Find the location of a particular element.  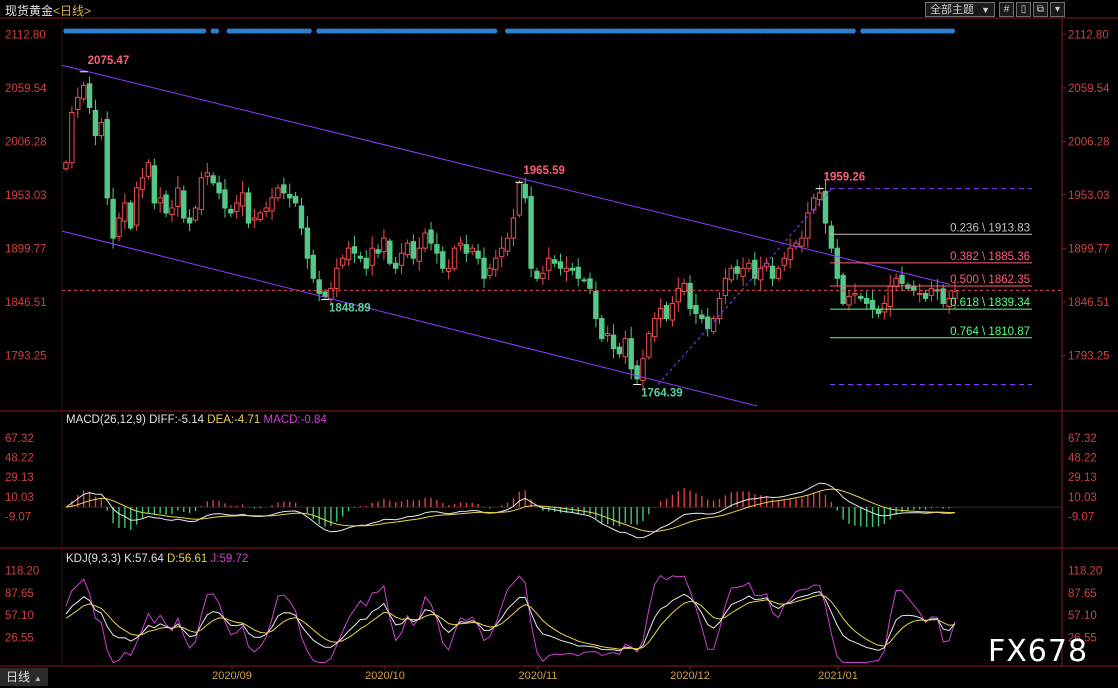

macd-tick-label: 29.13 is located at coordinates (1082, 478).